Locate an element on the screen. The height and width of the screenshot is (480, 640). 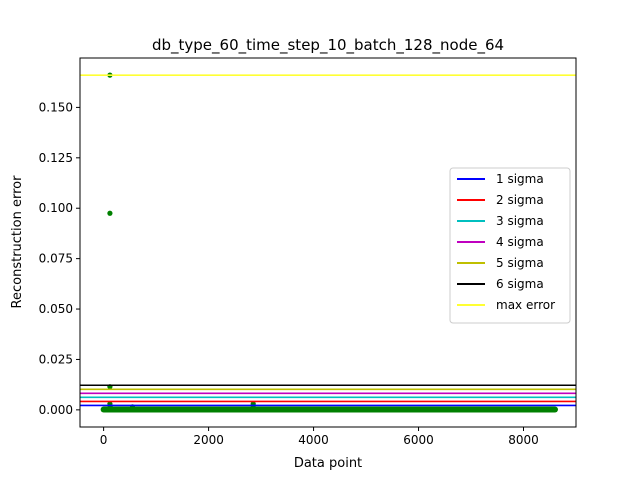
y-axis: 0.000 0.025 0.050 0.075 0.100 0.125 0.150 is located at coordinates (59, 258).